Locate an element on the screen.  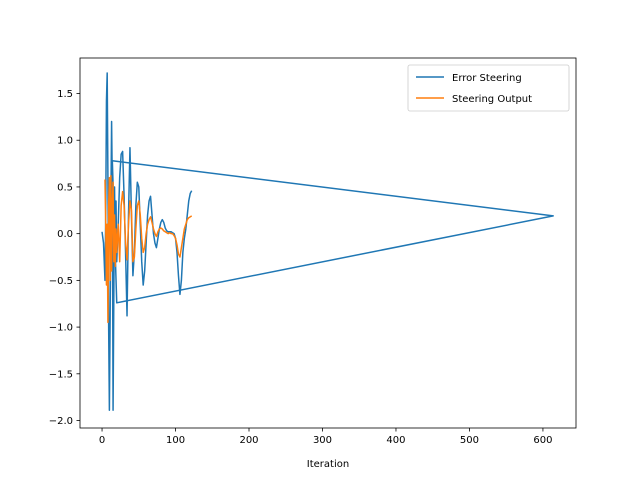
y-tick-label: 0.5 is located at coordinates (65, 187).